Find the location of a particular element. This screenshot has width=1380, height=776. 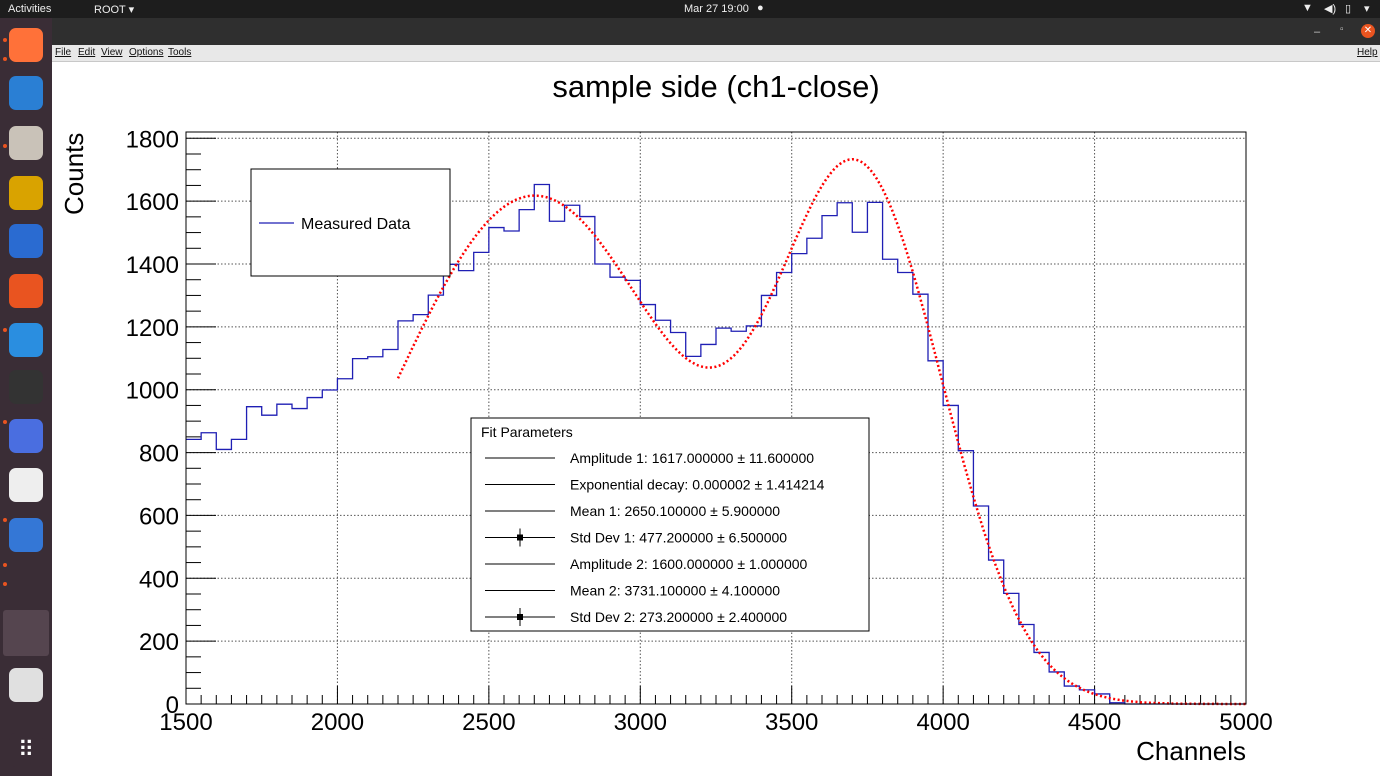

volume-icon: ◀) is located at coordinates (1330, 9).